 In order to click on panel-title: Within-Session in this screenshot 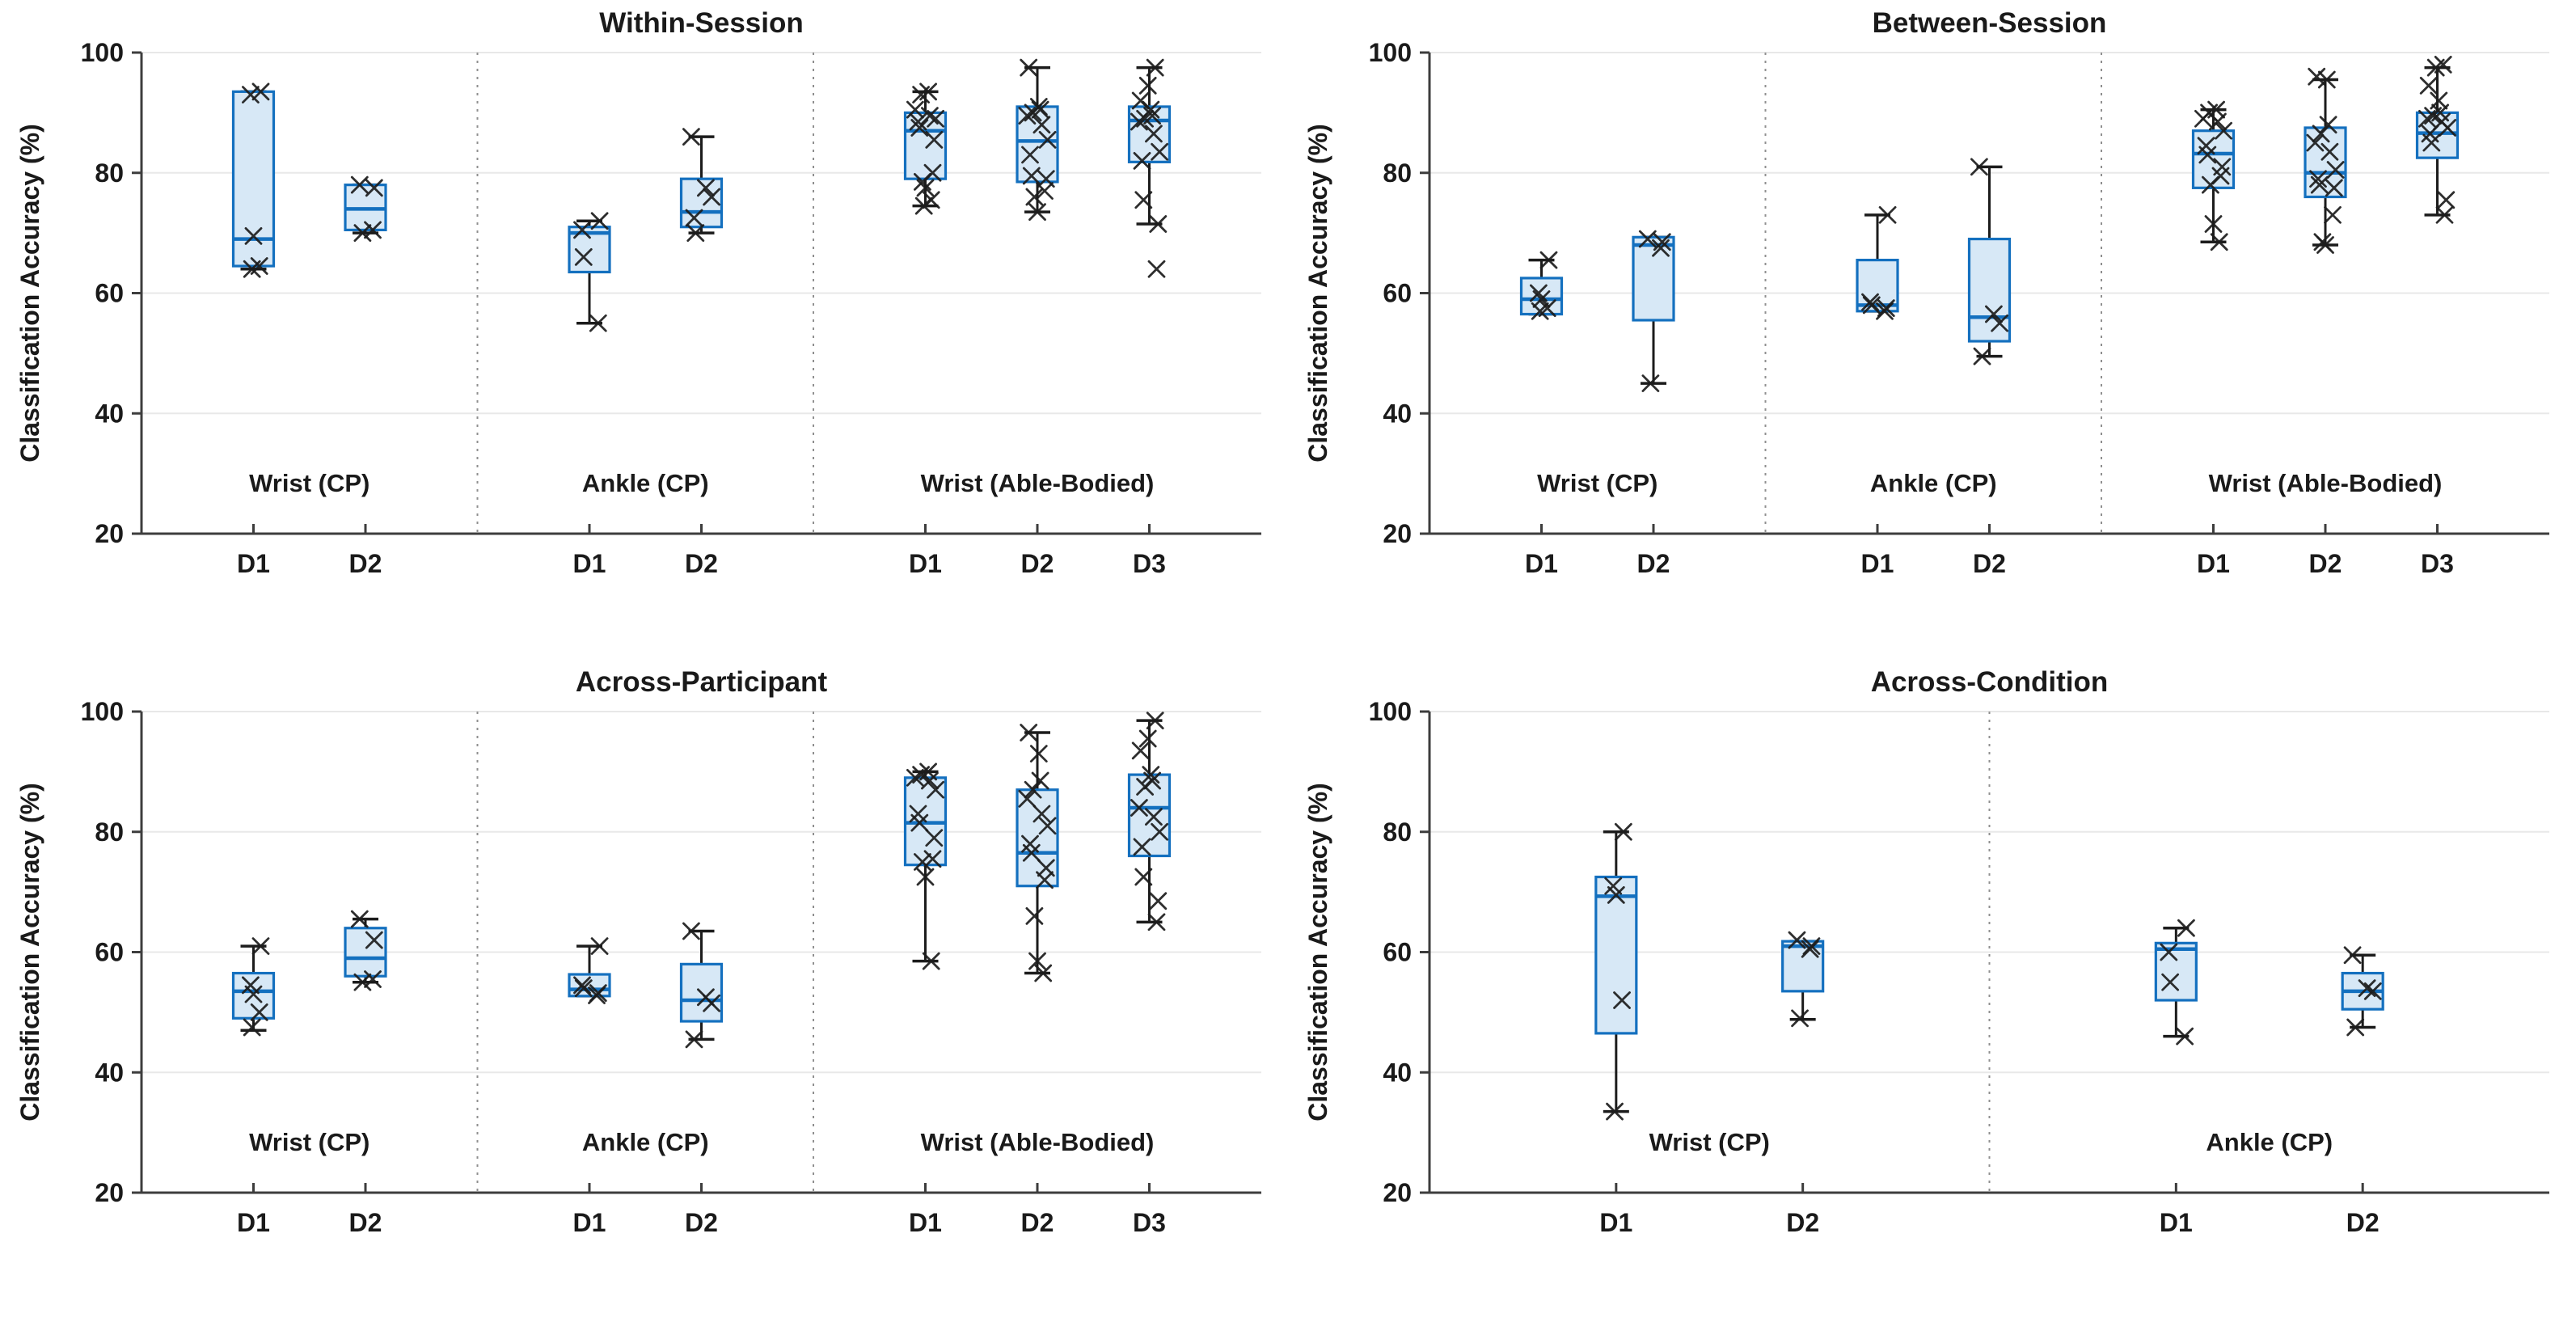, I will do `click(701, 23)`.